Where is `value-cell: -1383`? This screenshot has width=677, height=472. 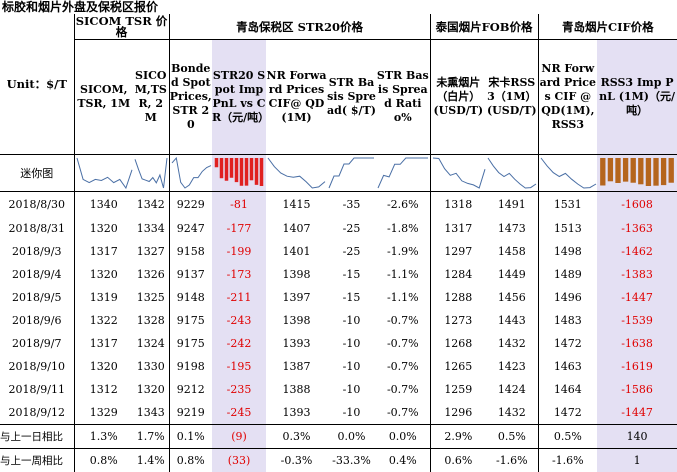 value-cell: -1383 is located at coordinates (637, 274).